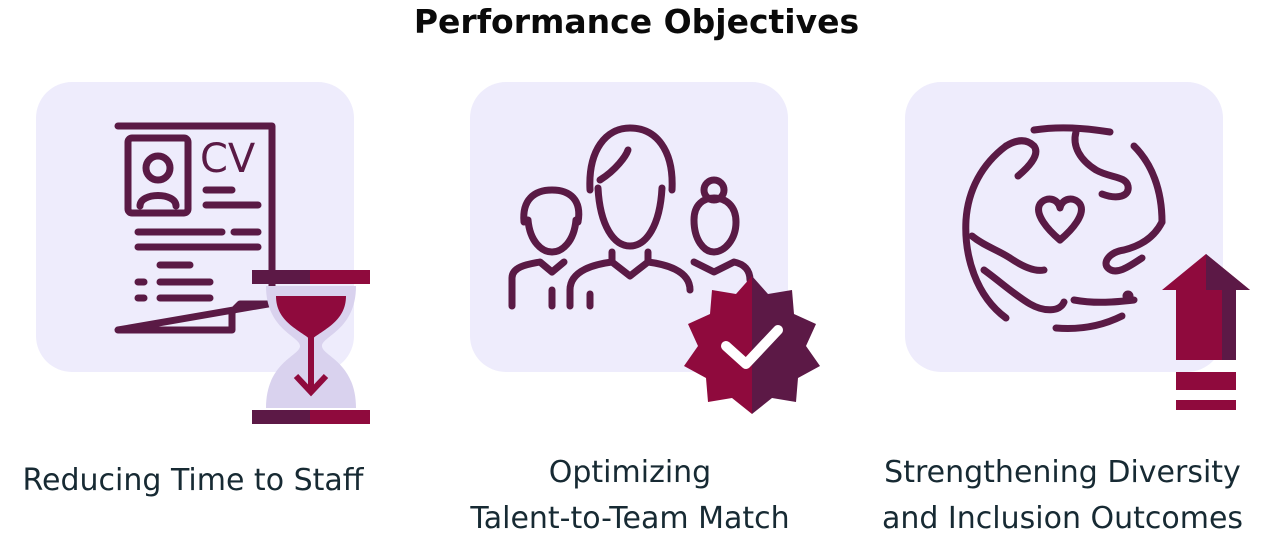 Image resolution: width=1273 pixels, height=554 pixels. What do you see at coordinates (1062, 518) in the screenshot?
I see `caption-line-2: and Inclusion Outcomes` at bounding box center [1062, 518].